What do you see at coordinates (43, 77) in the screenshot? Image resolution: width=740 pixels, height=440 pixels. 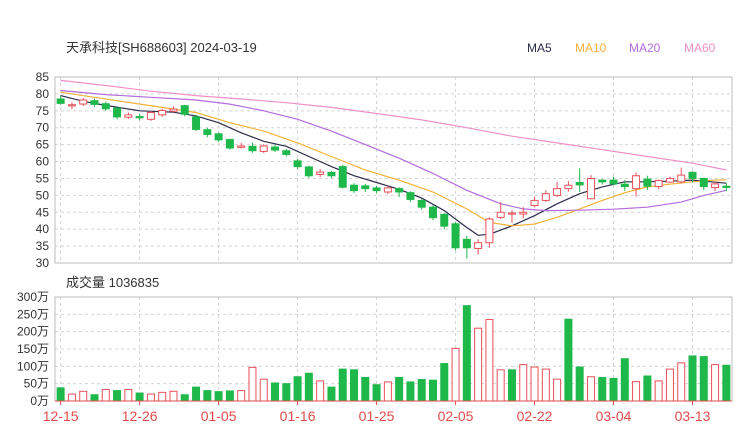 I see `price-y-tick: 85` at bounding box center [43, 77].